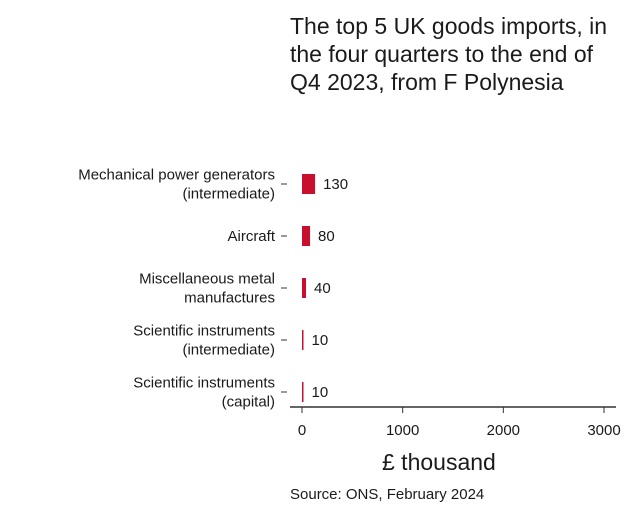 The width and height of the screenshot is (628, 507). What do you see at coordinates (603, 430) in the screenshot?
I see `x-tick-label: 3000` at bounding box center [603, 430].